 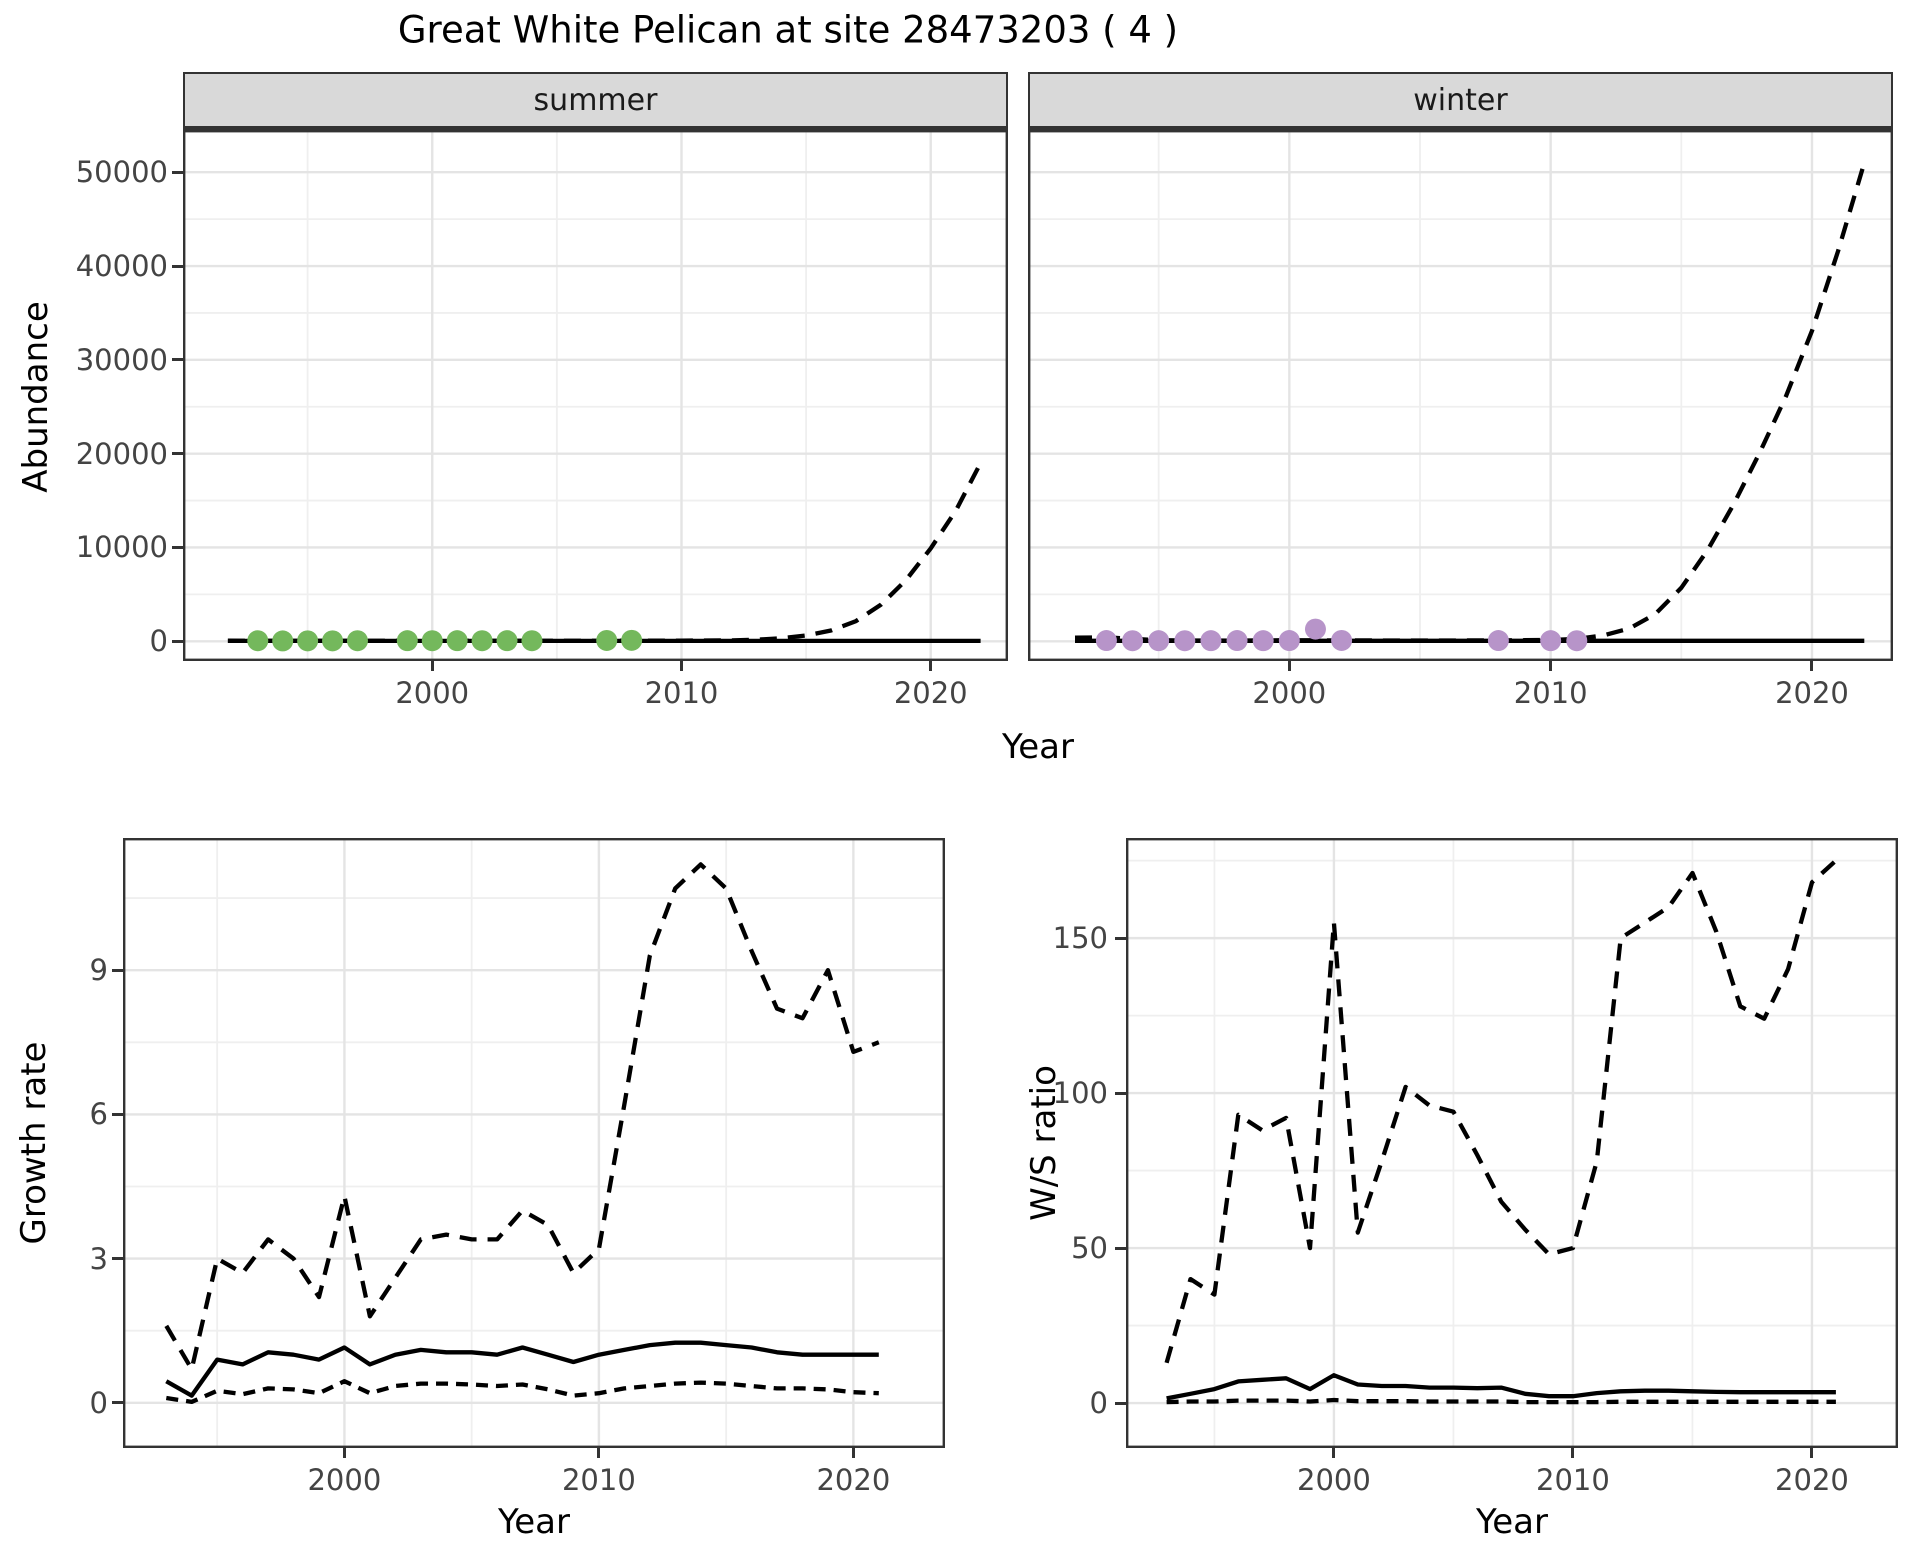 I want to click on abundance-summer-plot, so click(x=595, y=395).